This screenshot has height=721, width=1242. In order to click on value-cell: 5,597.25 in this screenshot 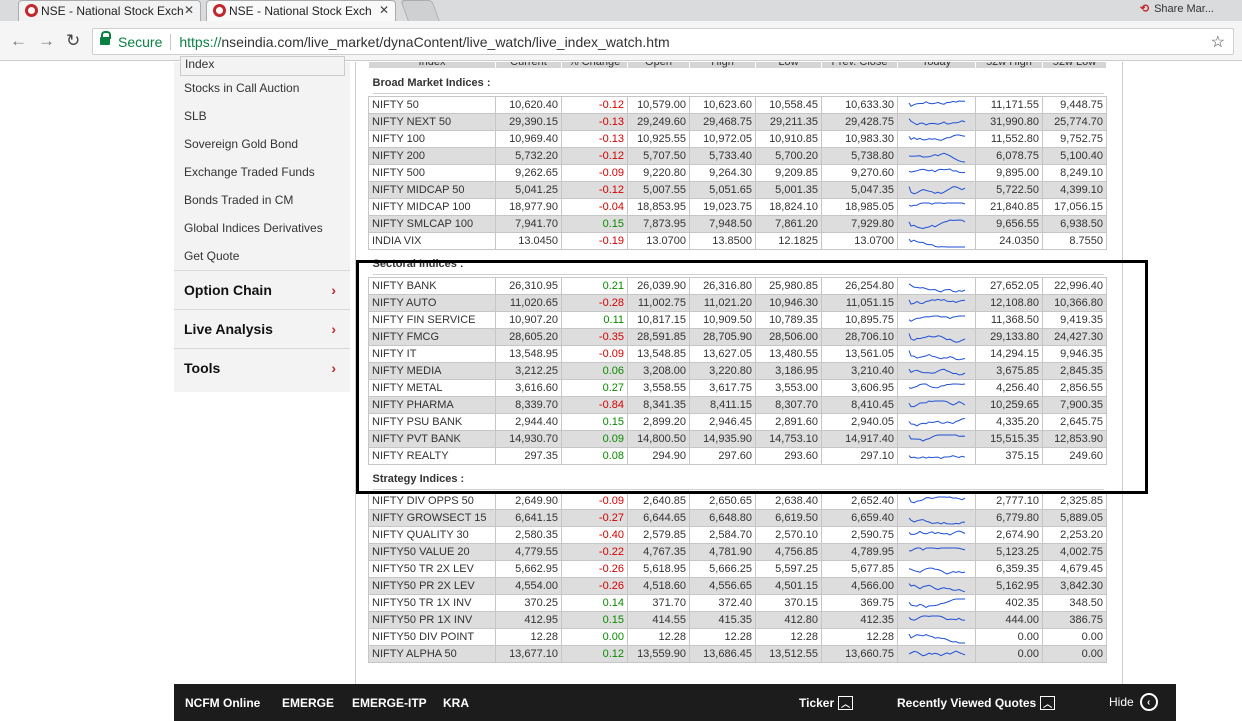, I will do `click(788, 569)`.